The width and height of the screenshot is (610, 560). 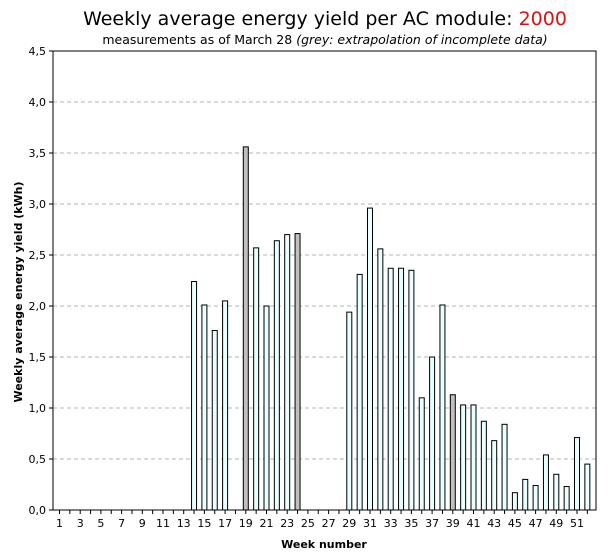 I want to click on x-tick-label: 15, so click(x=204, y=523).